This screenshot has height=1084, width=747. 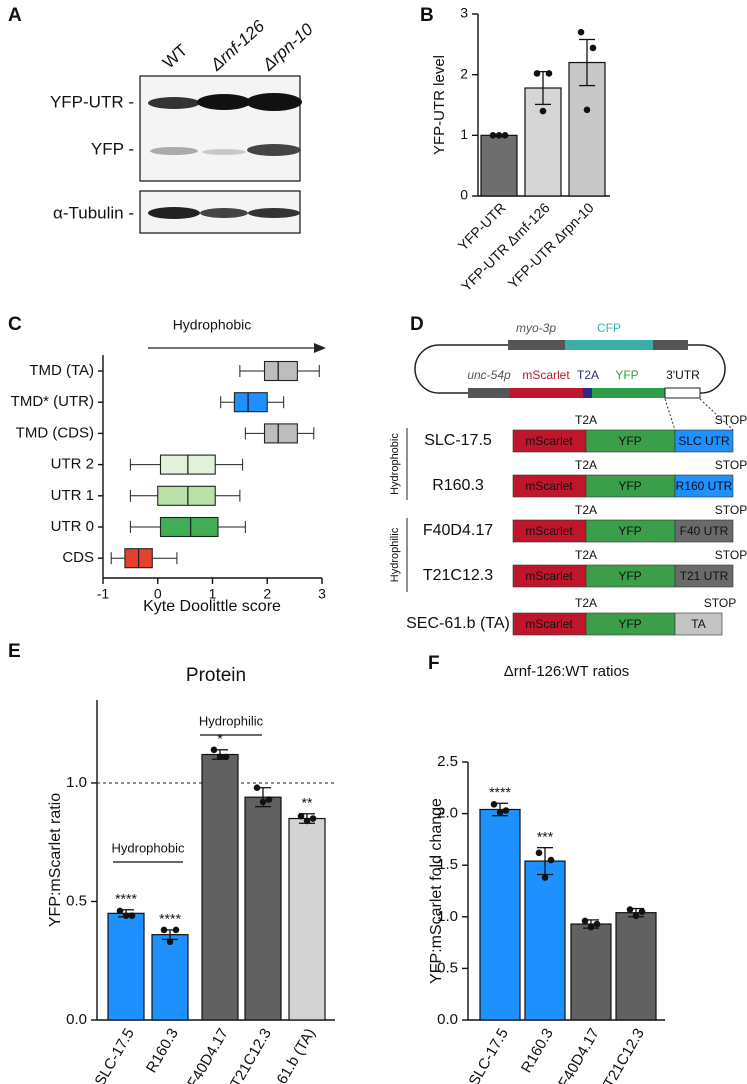 I want to click on group-label: Hydrophilic, so click(x=231, y=720).